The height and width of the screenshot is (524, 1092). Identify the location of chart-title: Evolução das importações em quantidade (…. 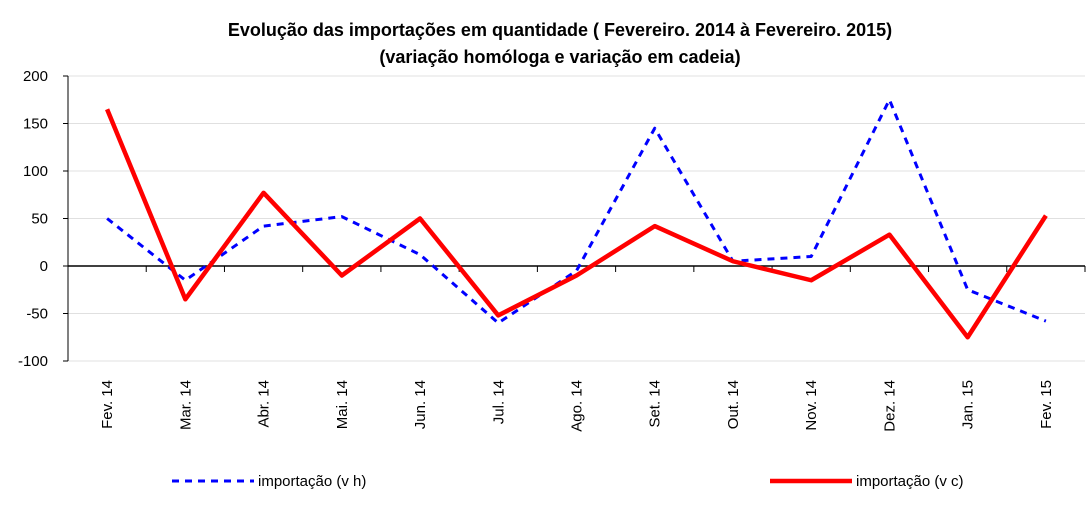
(560, 30).